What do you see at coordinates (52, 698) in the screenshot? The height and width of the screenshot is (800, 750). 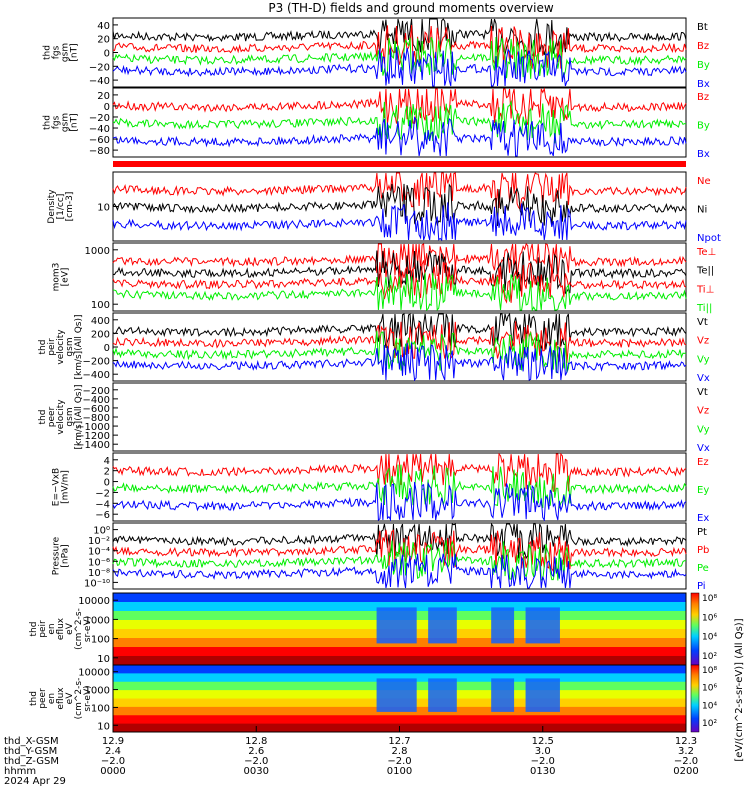 I see `ylabel-line: en` at bounding box center [52, 698].